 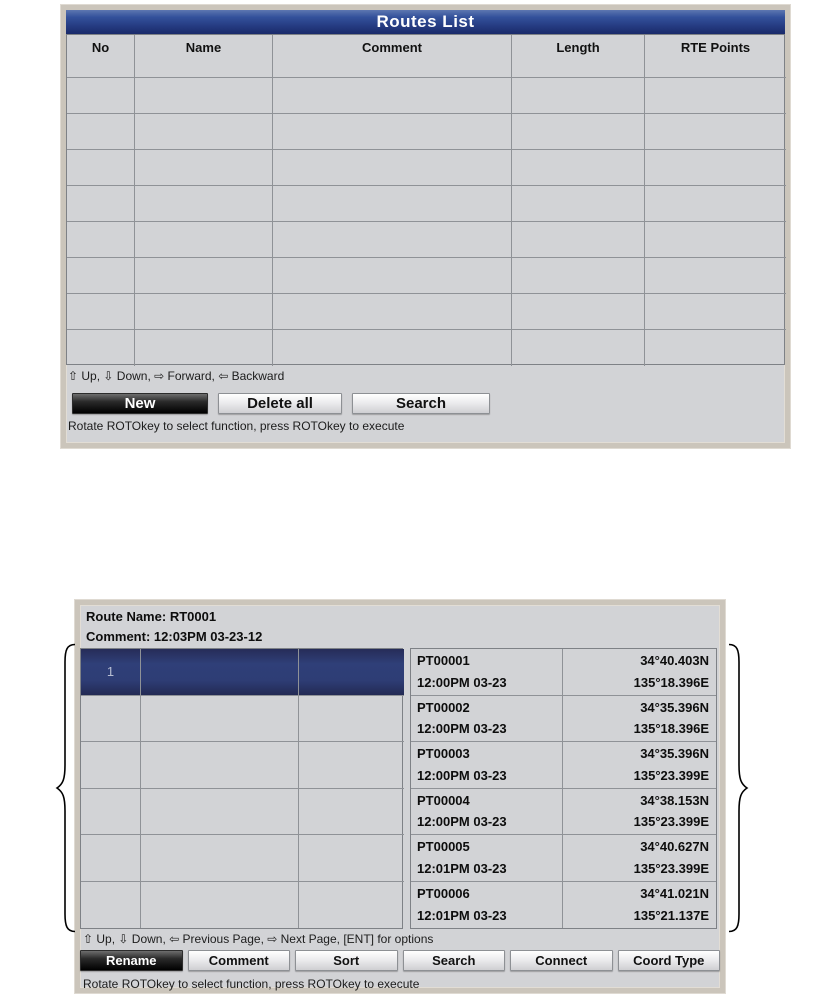 I want to click on column-header-rte-points: RTE Points, so click(x=715, y=56).